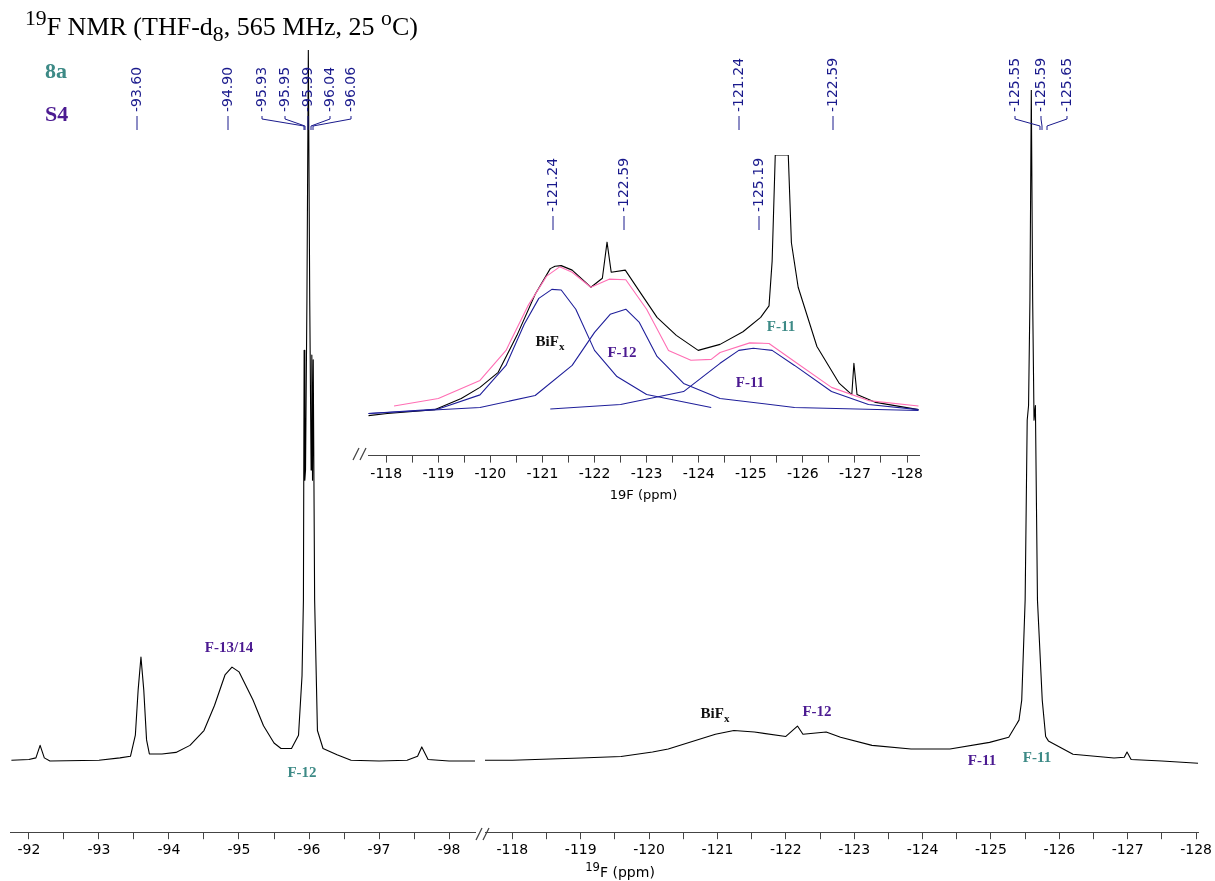 The image size is (1215, 881). I want to click on chart-title: $^{19}$F NMR (THF-d$_{8}$, 565 MHz, 25 $^{o}$C), so click(221, 26).